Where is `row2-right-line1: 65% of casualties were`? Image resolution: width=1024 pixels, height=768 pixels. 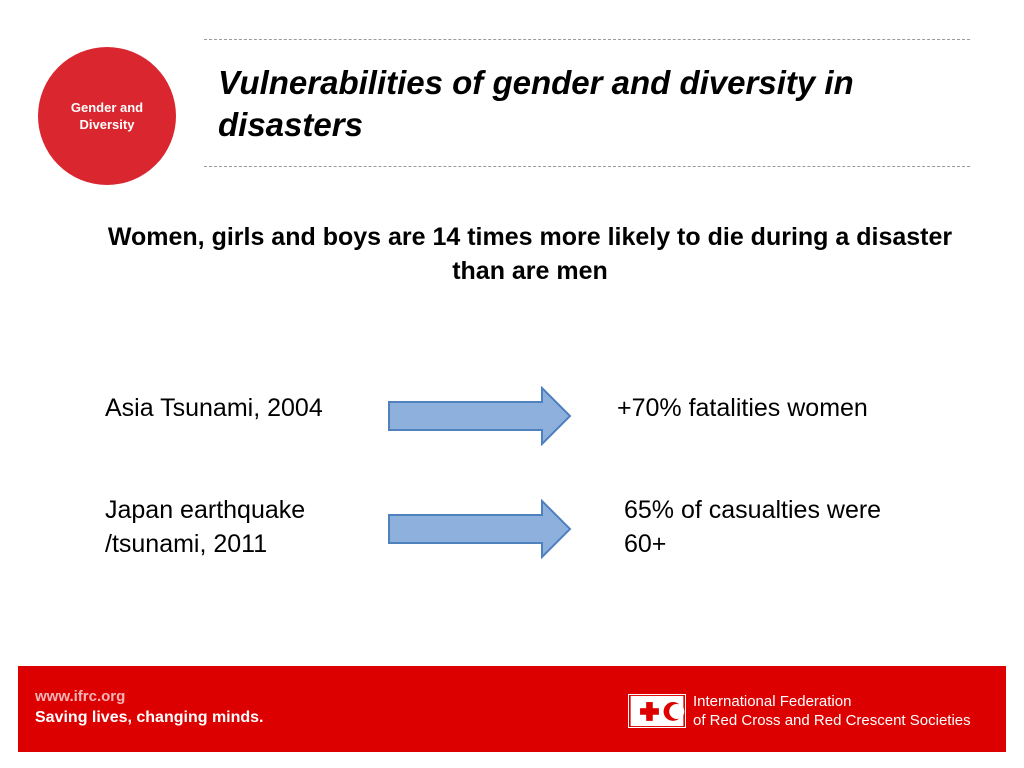
row2-right-line1: 65% of casualties were is located at coordinates (753, 510).